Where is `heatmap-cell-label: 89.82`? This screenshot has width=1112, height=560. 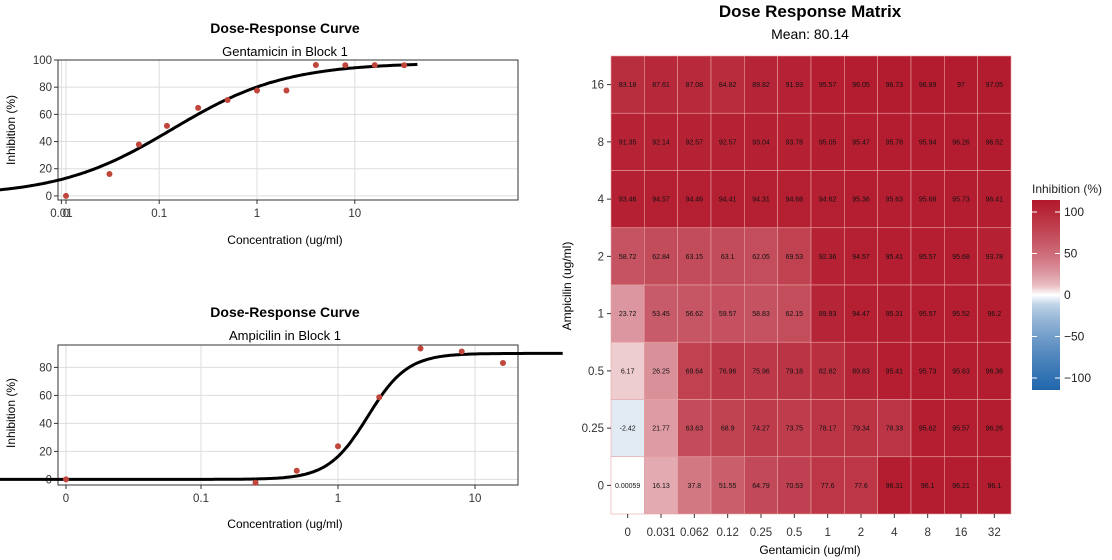 heatmap-cell-label: 89.82 is located at coordinates (761, 85).